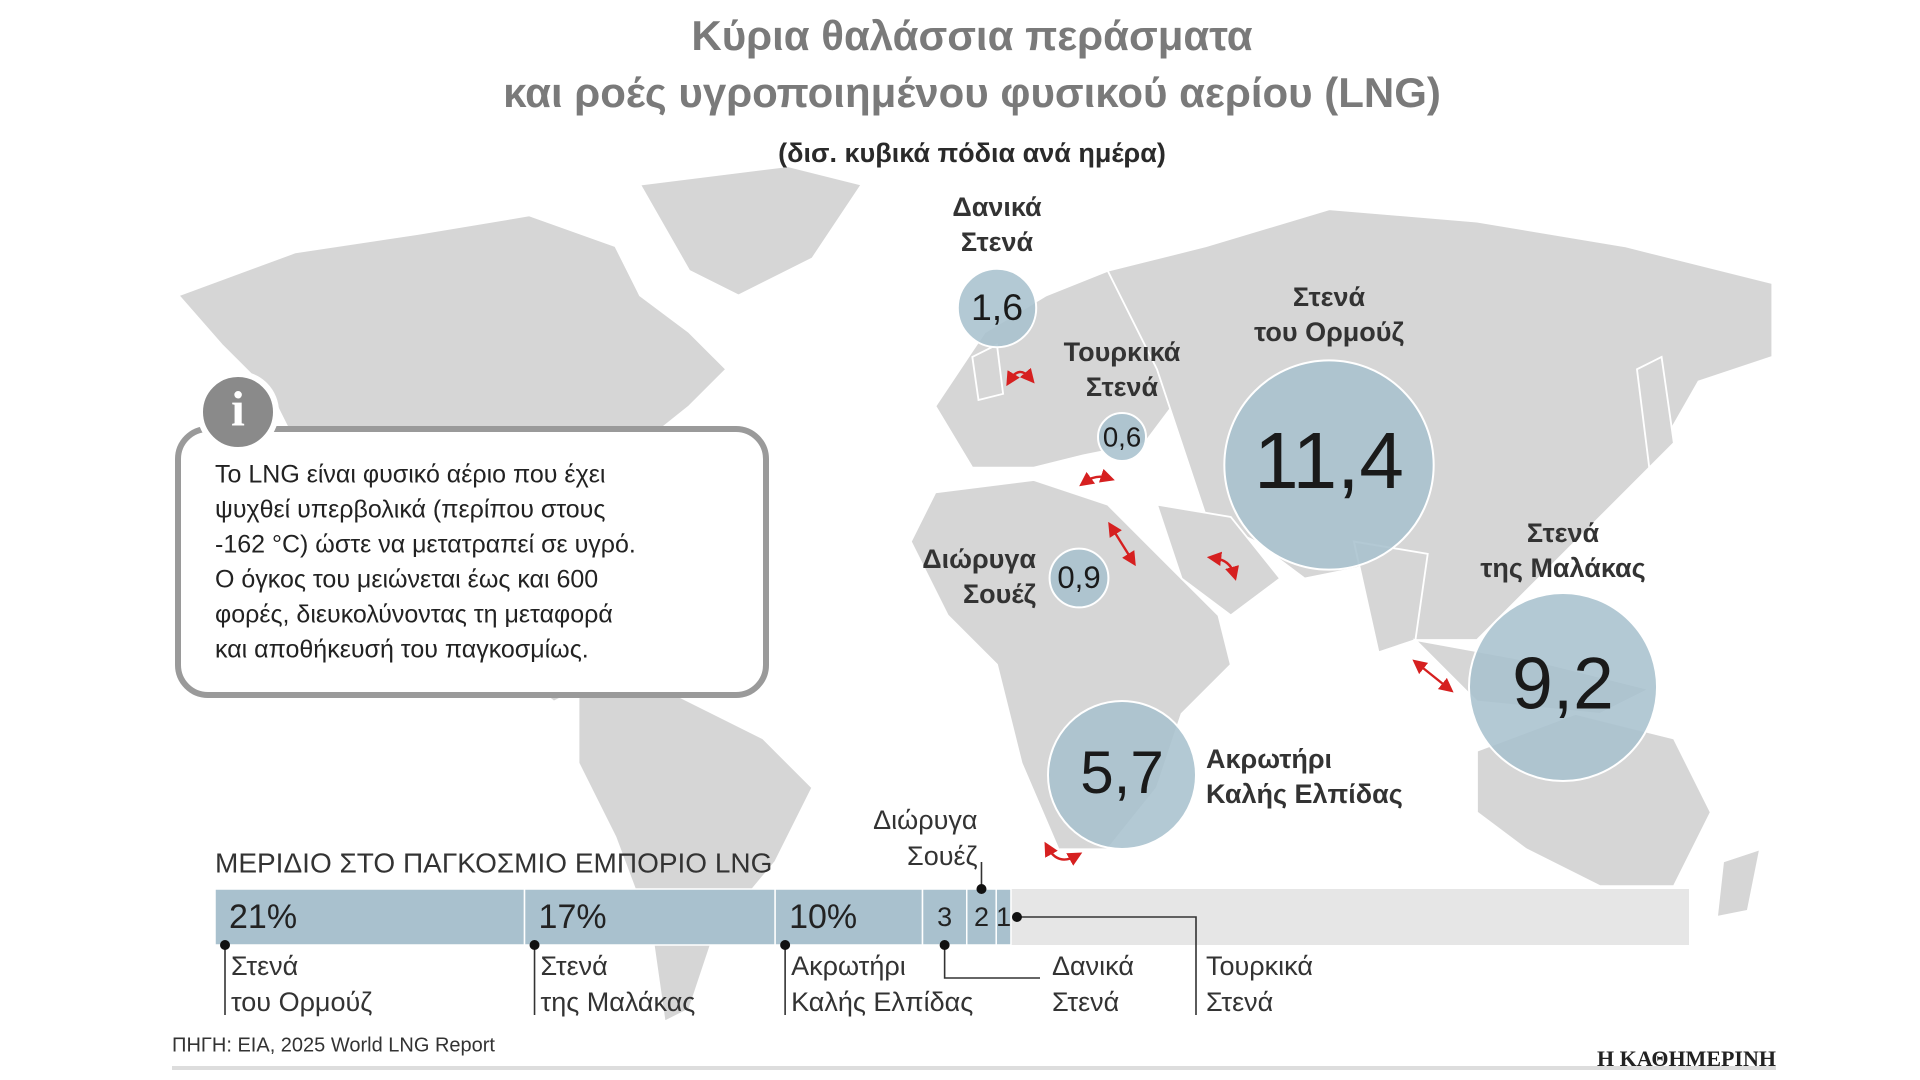 Image resolution: width=1920 pixels, height=1080 pixels. I want to click on segment-label: 1, so click(1003, 917).